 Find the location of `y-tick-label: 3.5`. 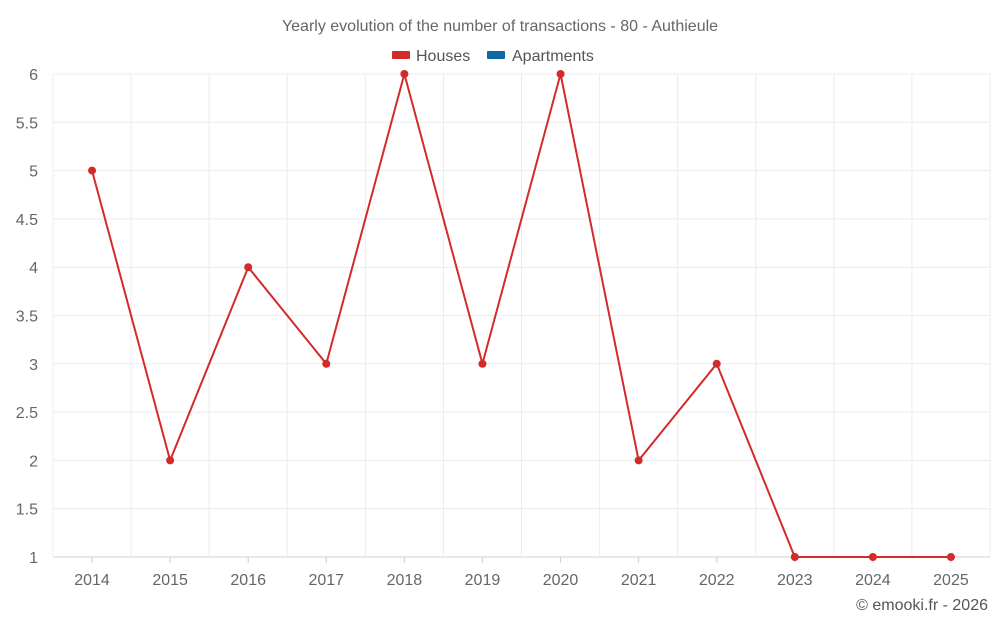

y-tick-label: 3.5 is located at coordinates (27, 317).